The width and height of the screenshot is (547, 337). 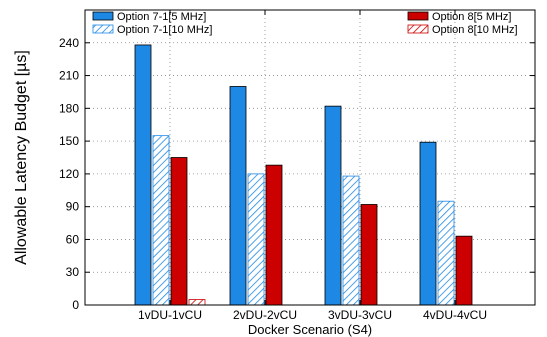 I want to click on y-tick-label: 90, so click(x=73, y=207).